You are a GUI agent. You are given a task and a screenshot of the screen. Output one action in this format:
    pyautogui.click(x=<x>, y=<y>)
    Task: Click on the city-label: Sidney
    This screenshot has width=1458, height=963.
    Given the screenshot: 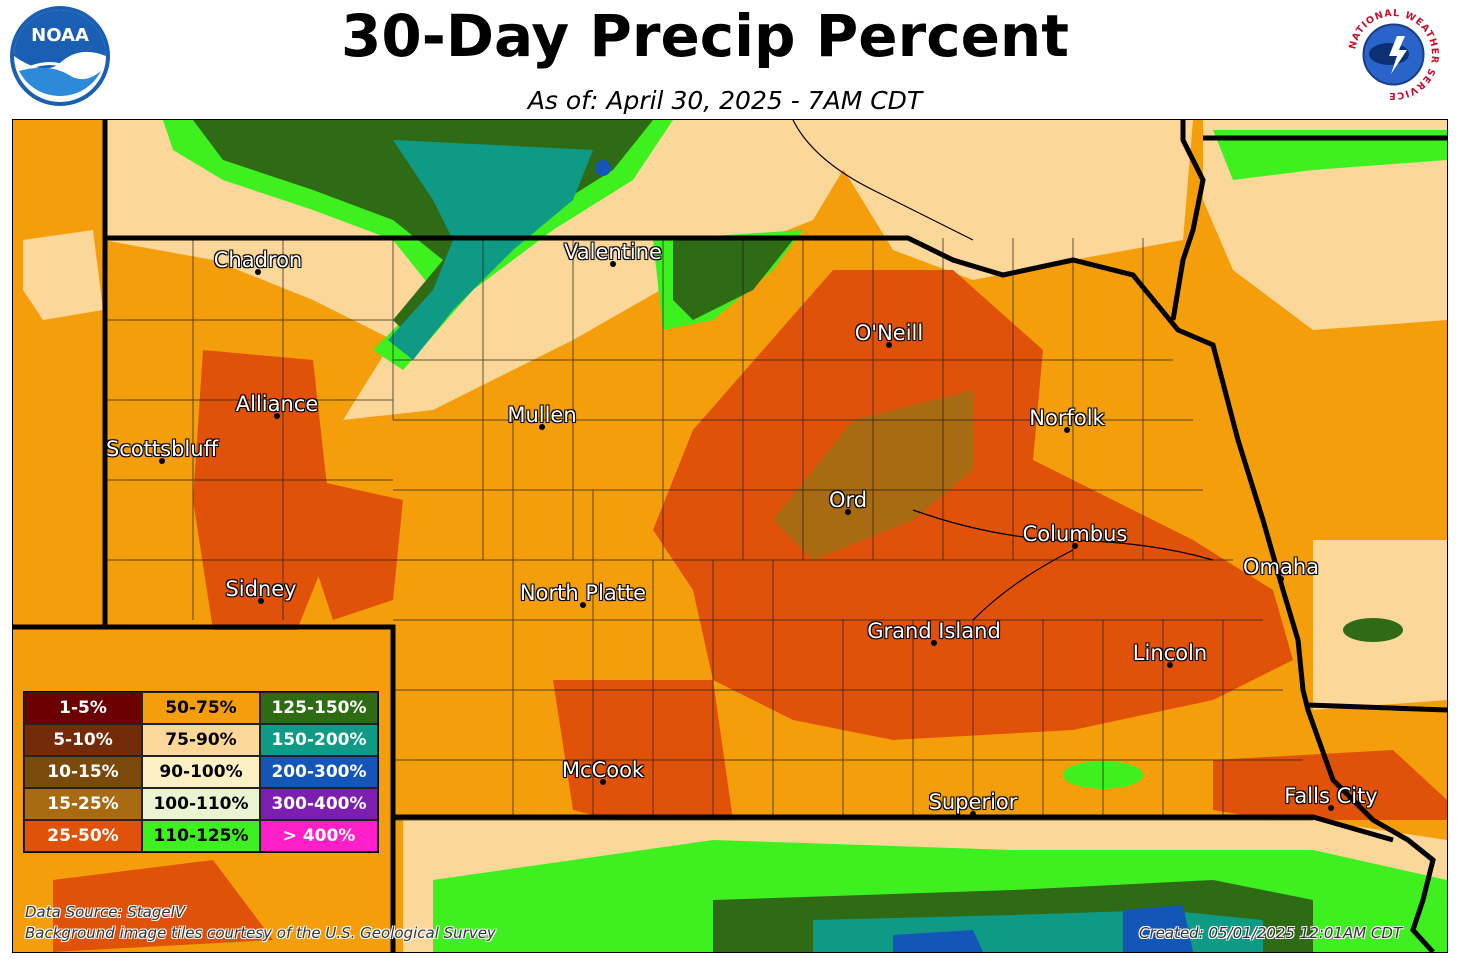 What is the action you would take?
    pyautogui.click(x=261, y=589)
    